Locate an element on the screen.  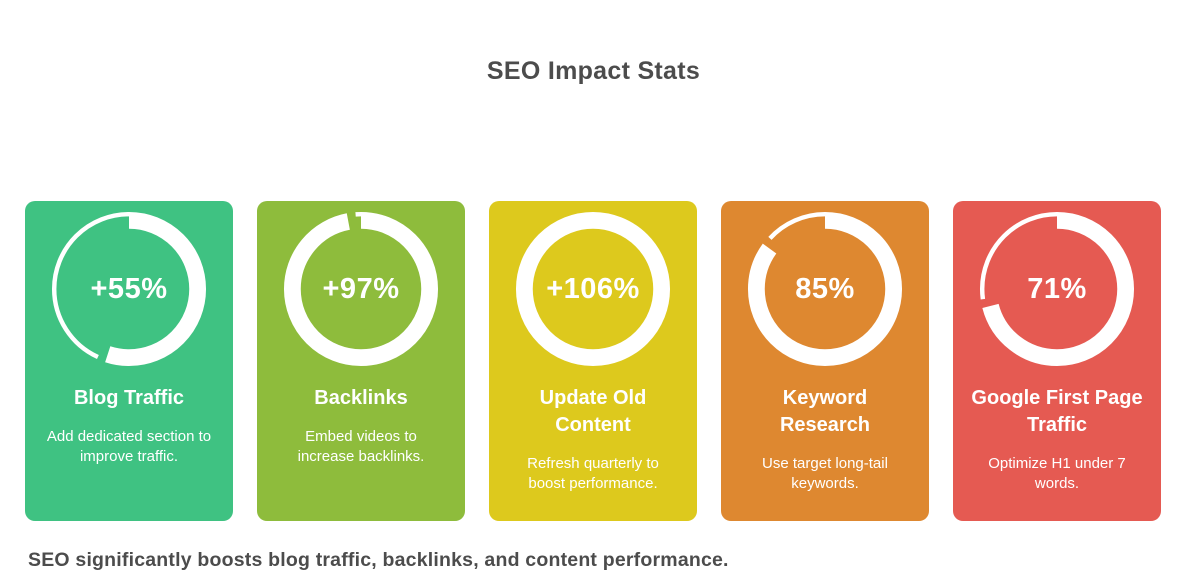
card-description: Refresh quarterly to boost performance. is located at coordinates (593, 474).